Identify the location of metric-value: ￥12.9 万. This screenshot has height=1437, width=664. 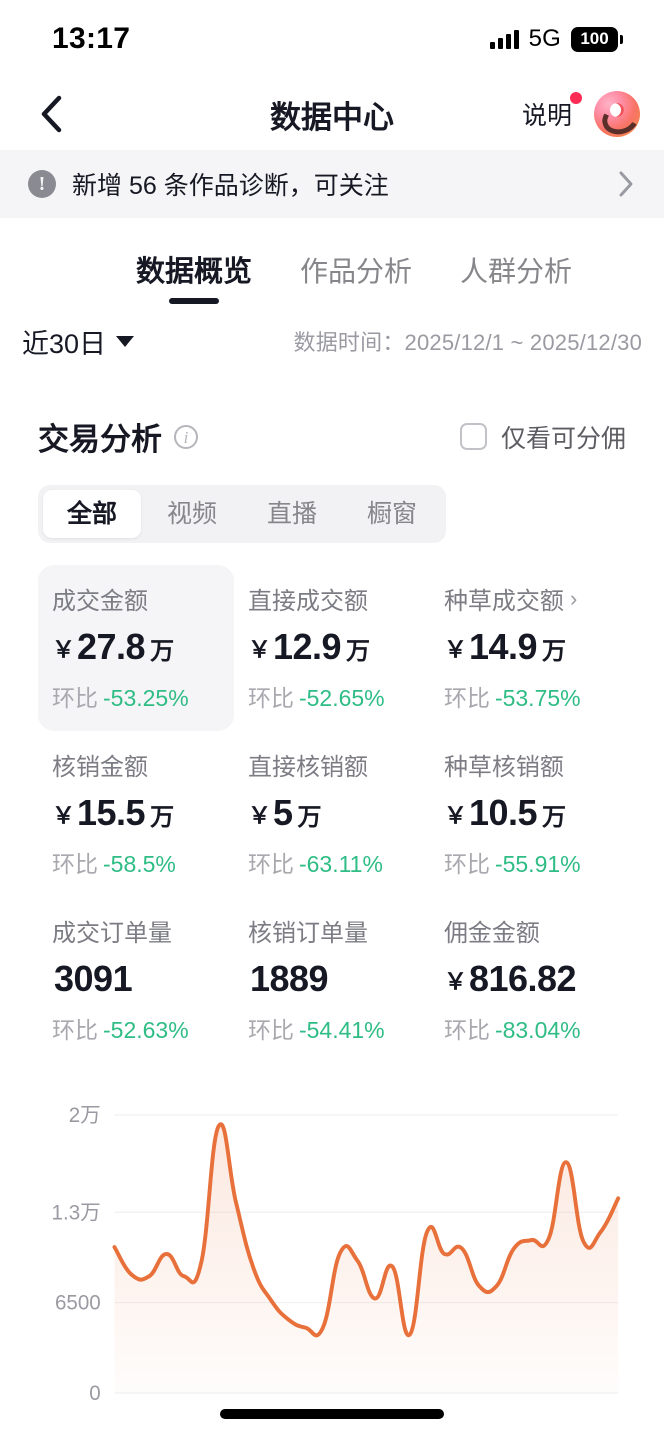
(339, 647).